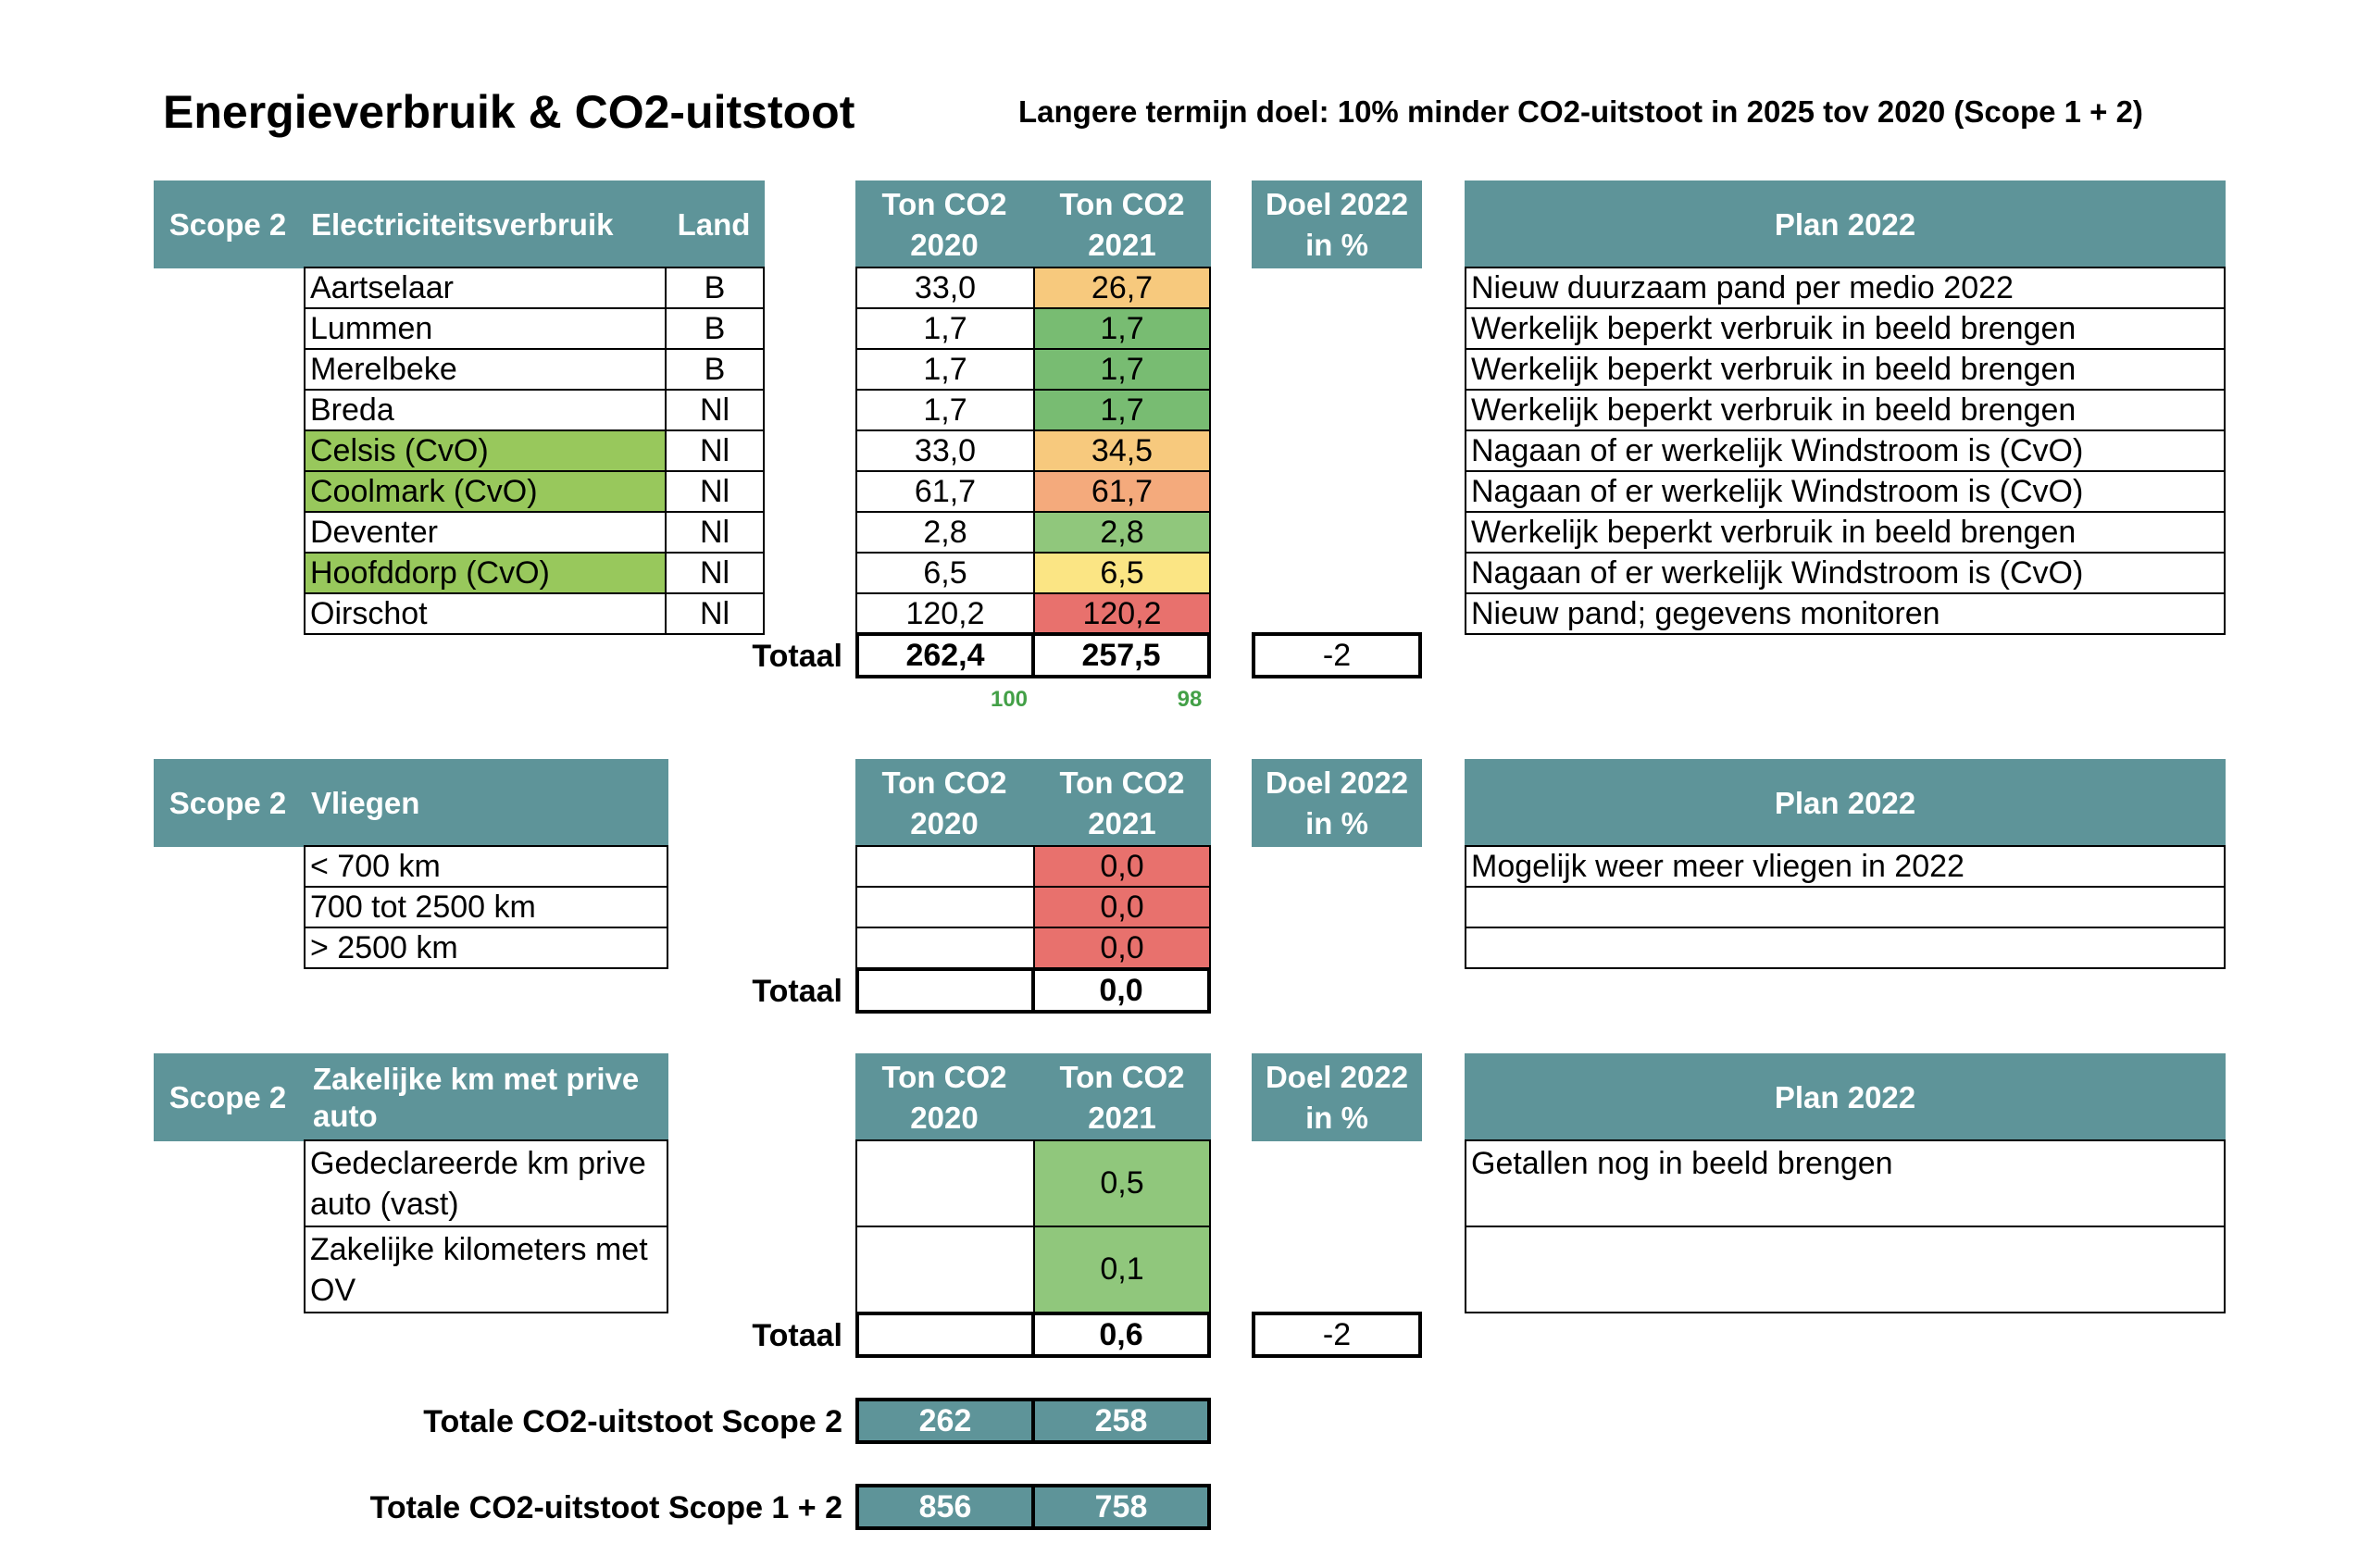 The height and width of the screenshot is (1568, 2370). What do you see at coordinates (1337, 803) in the screenshot?
I see `flights-doel-header: Doel 2022 in %` at bounding box center [1337, 803].